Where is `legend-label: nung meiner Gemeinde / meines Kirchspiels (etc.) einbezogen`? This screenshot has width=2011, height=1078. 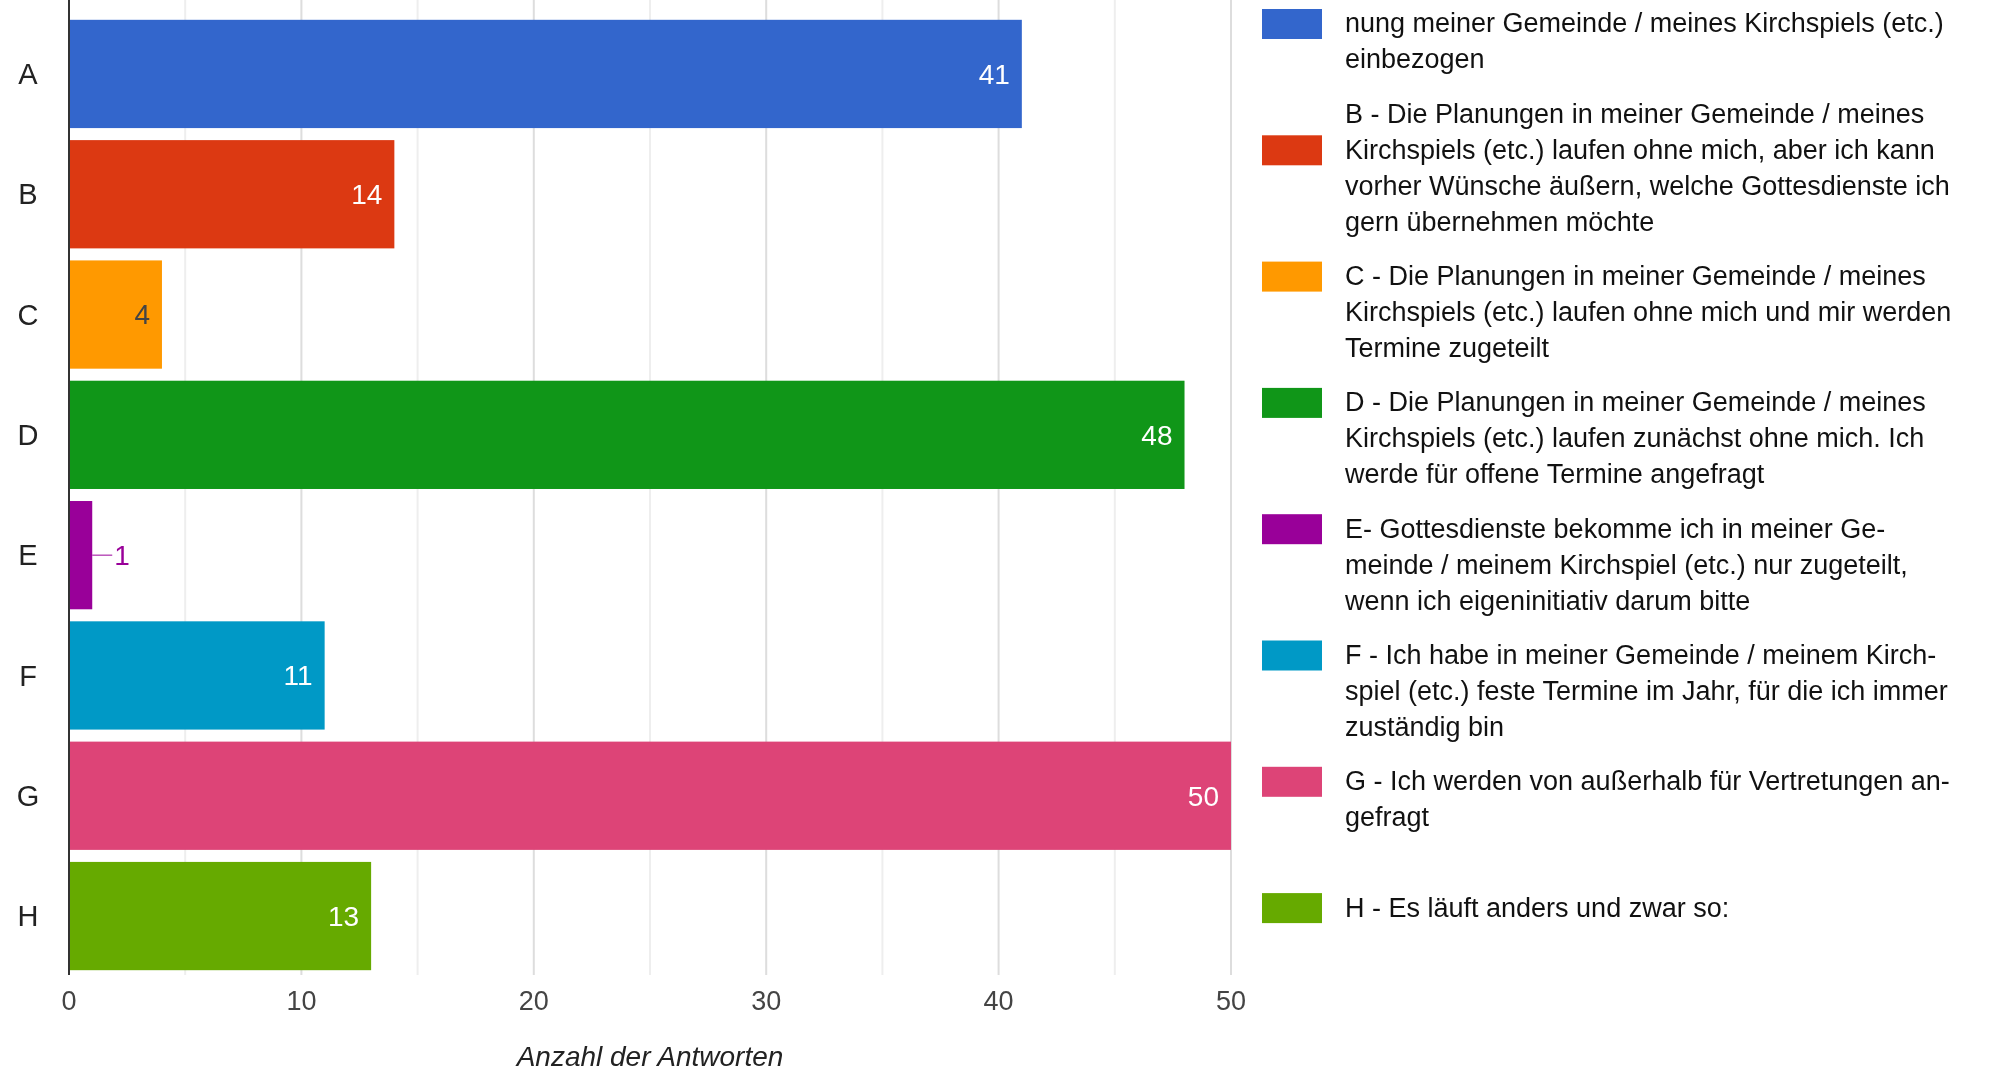 legend-label: nung meiner Gemeinde / meines Kirchspiels (etc.) einbezogen is located at coordinates (1644, 41).